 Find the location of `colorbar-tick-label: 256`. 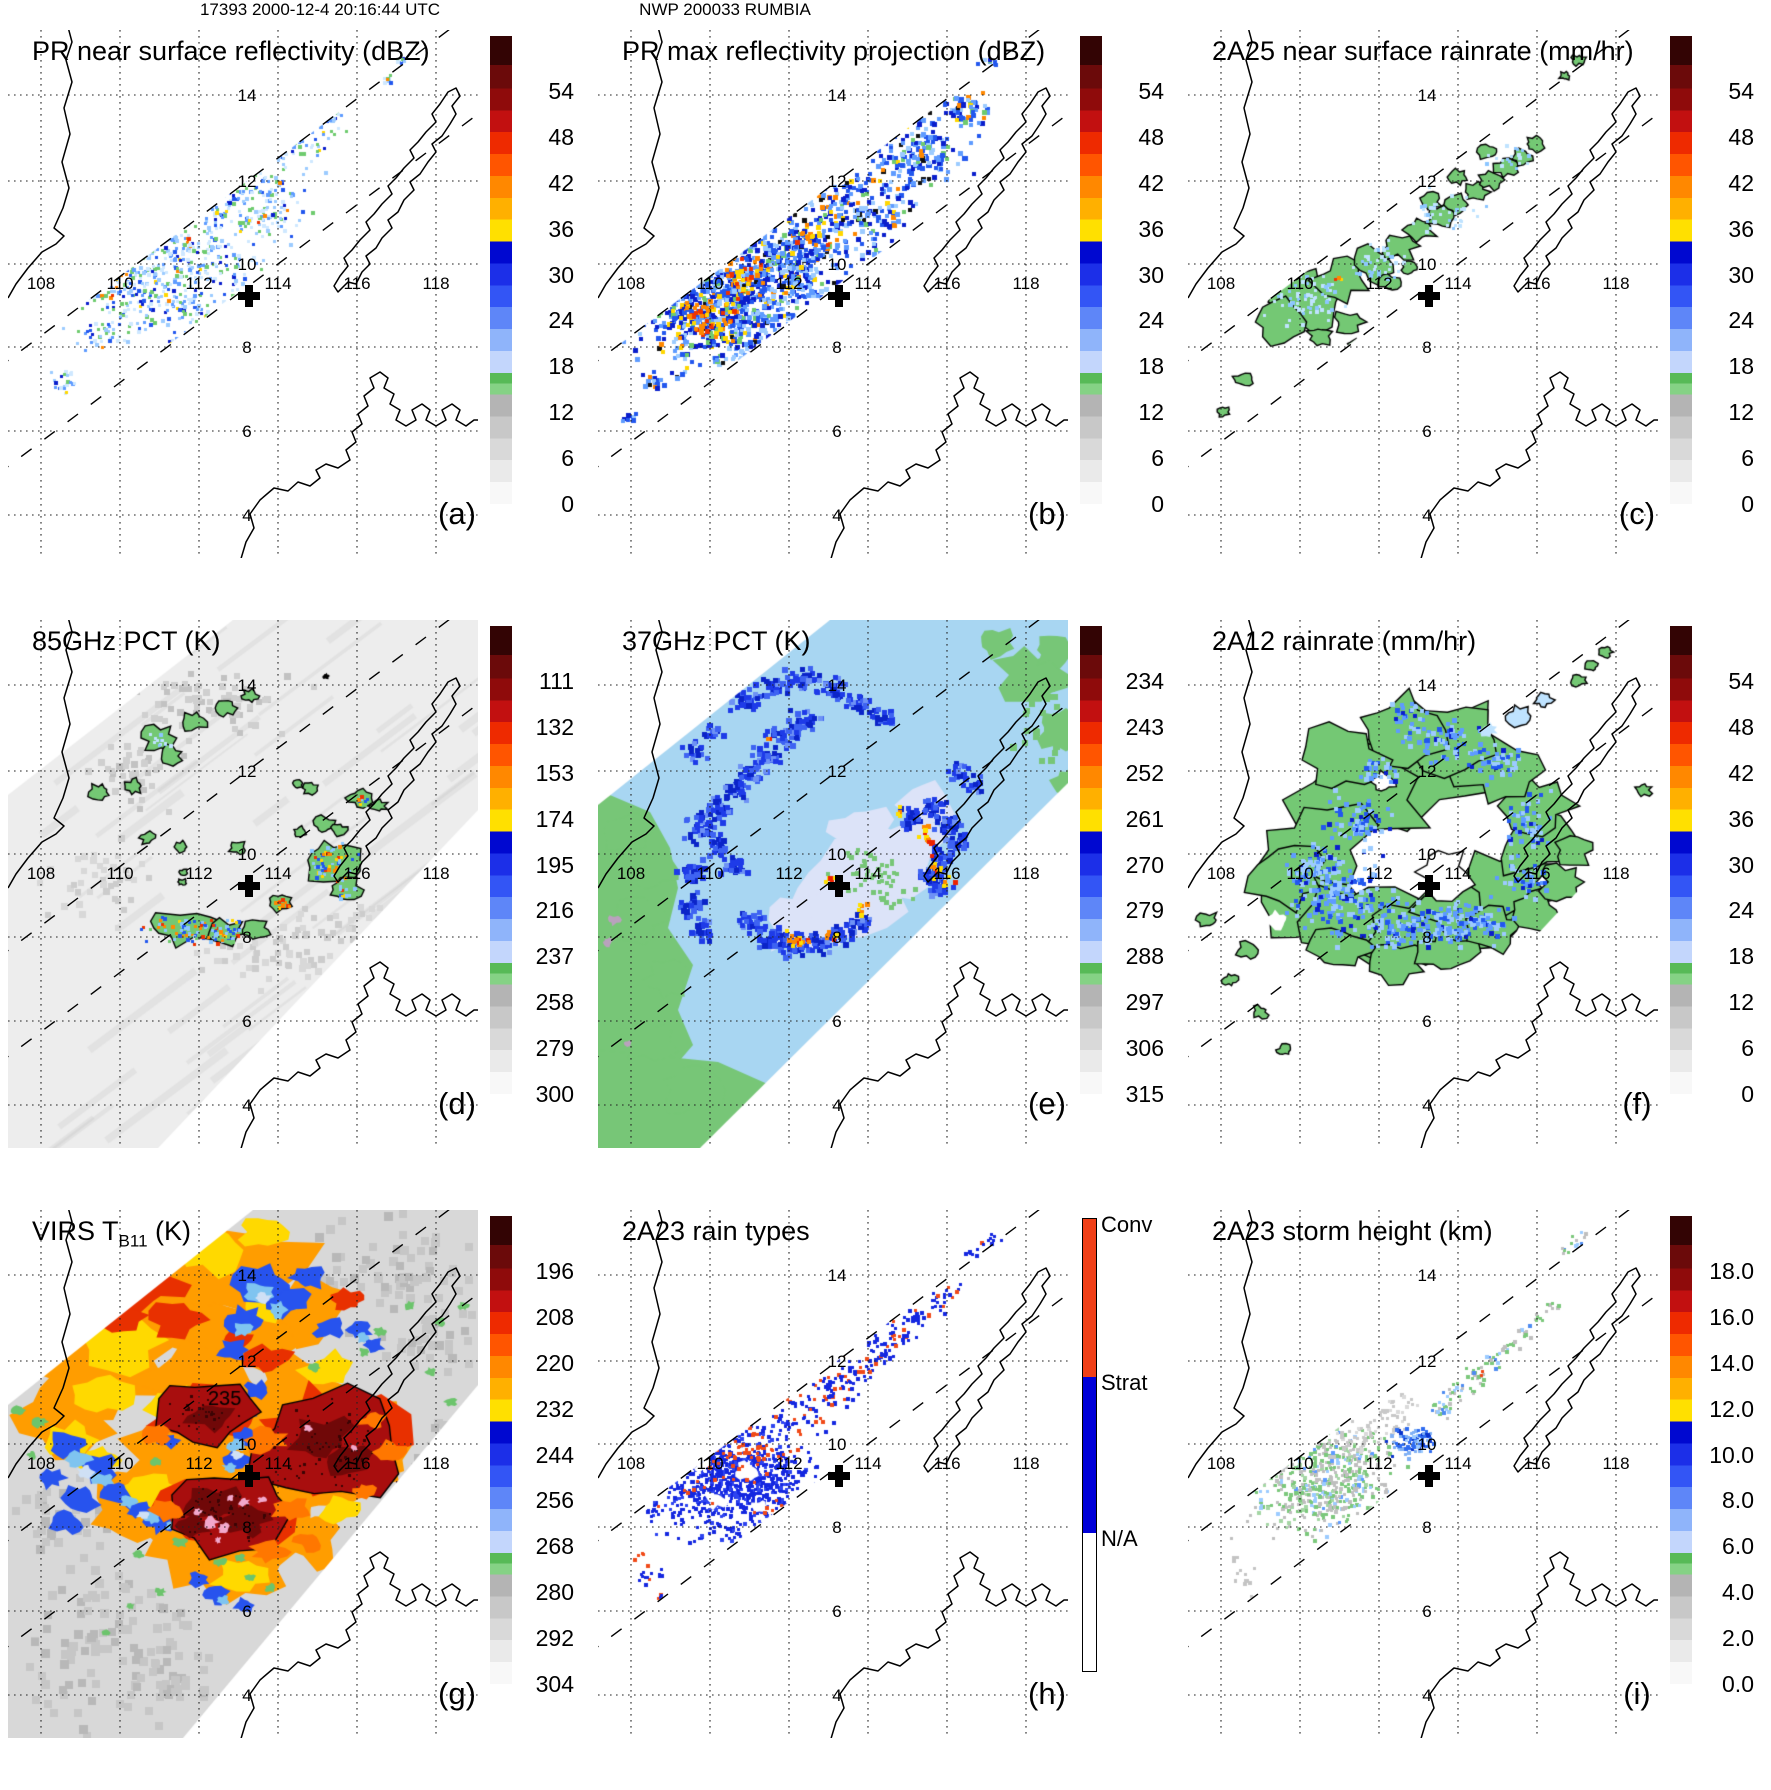

colorbar-tick-label: 256 is located at coordinates (554, 1500).